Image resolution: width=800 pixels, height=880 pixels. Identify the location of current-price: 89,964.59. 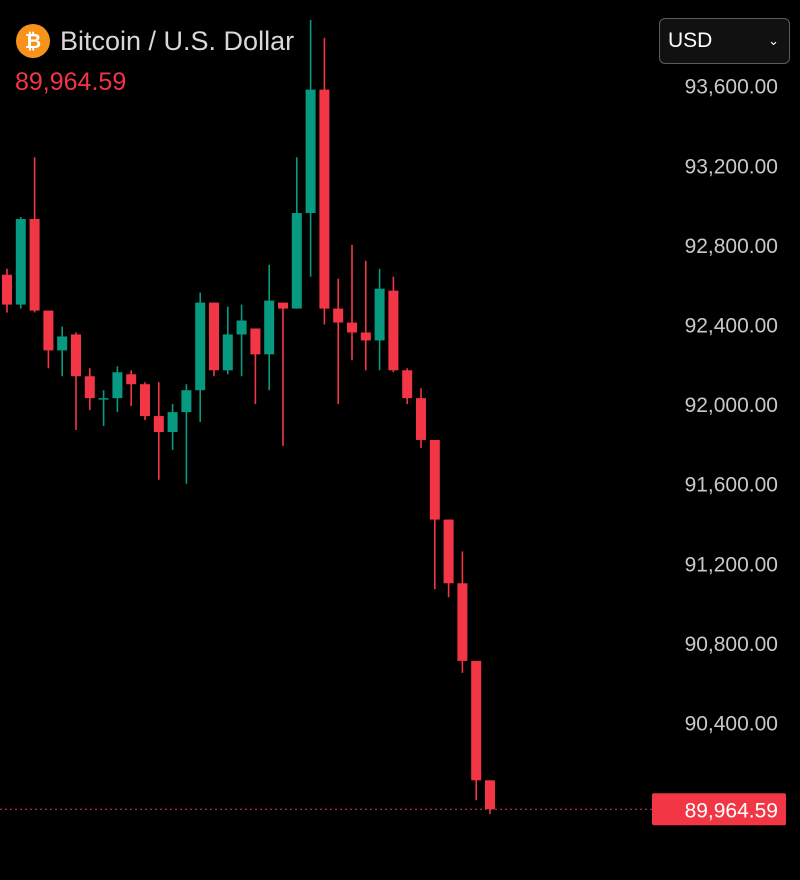
(71, 82).